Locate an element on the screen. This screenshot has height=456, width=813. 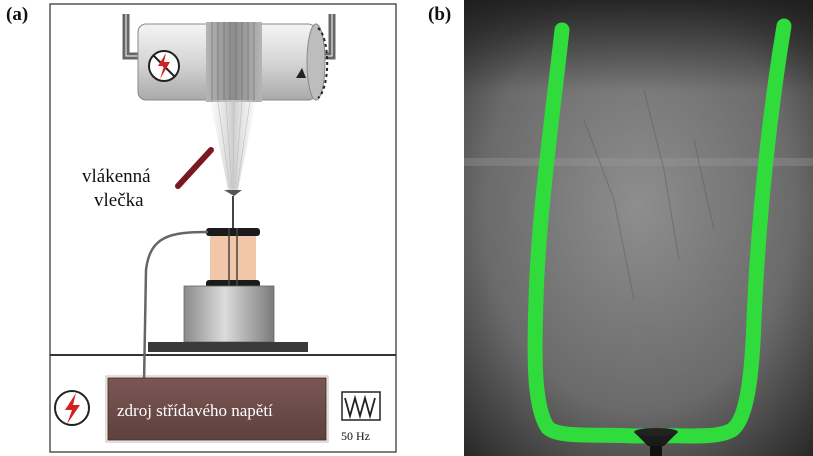
panel-a-label: (a) is located at coordinates (17, 14).